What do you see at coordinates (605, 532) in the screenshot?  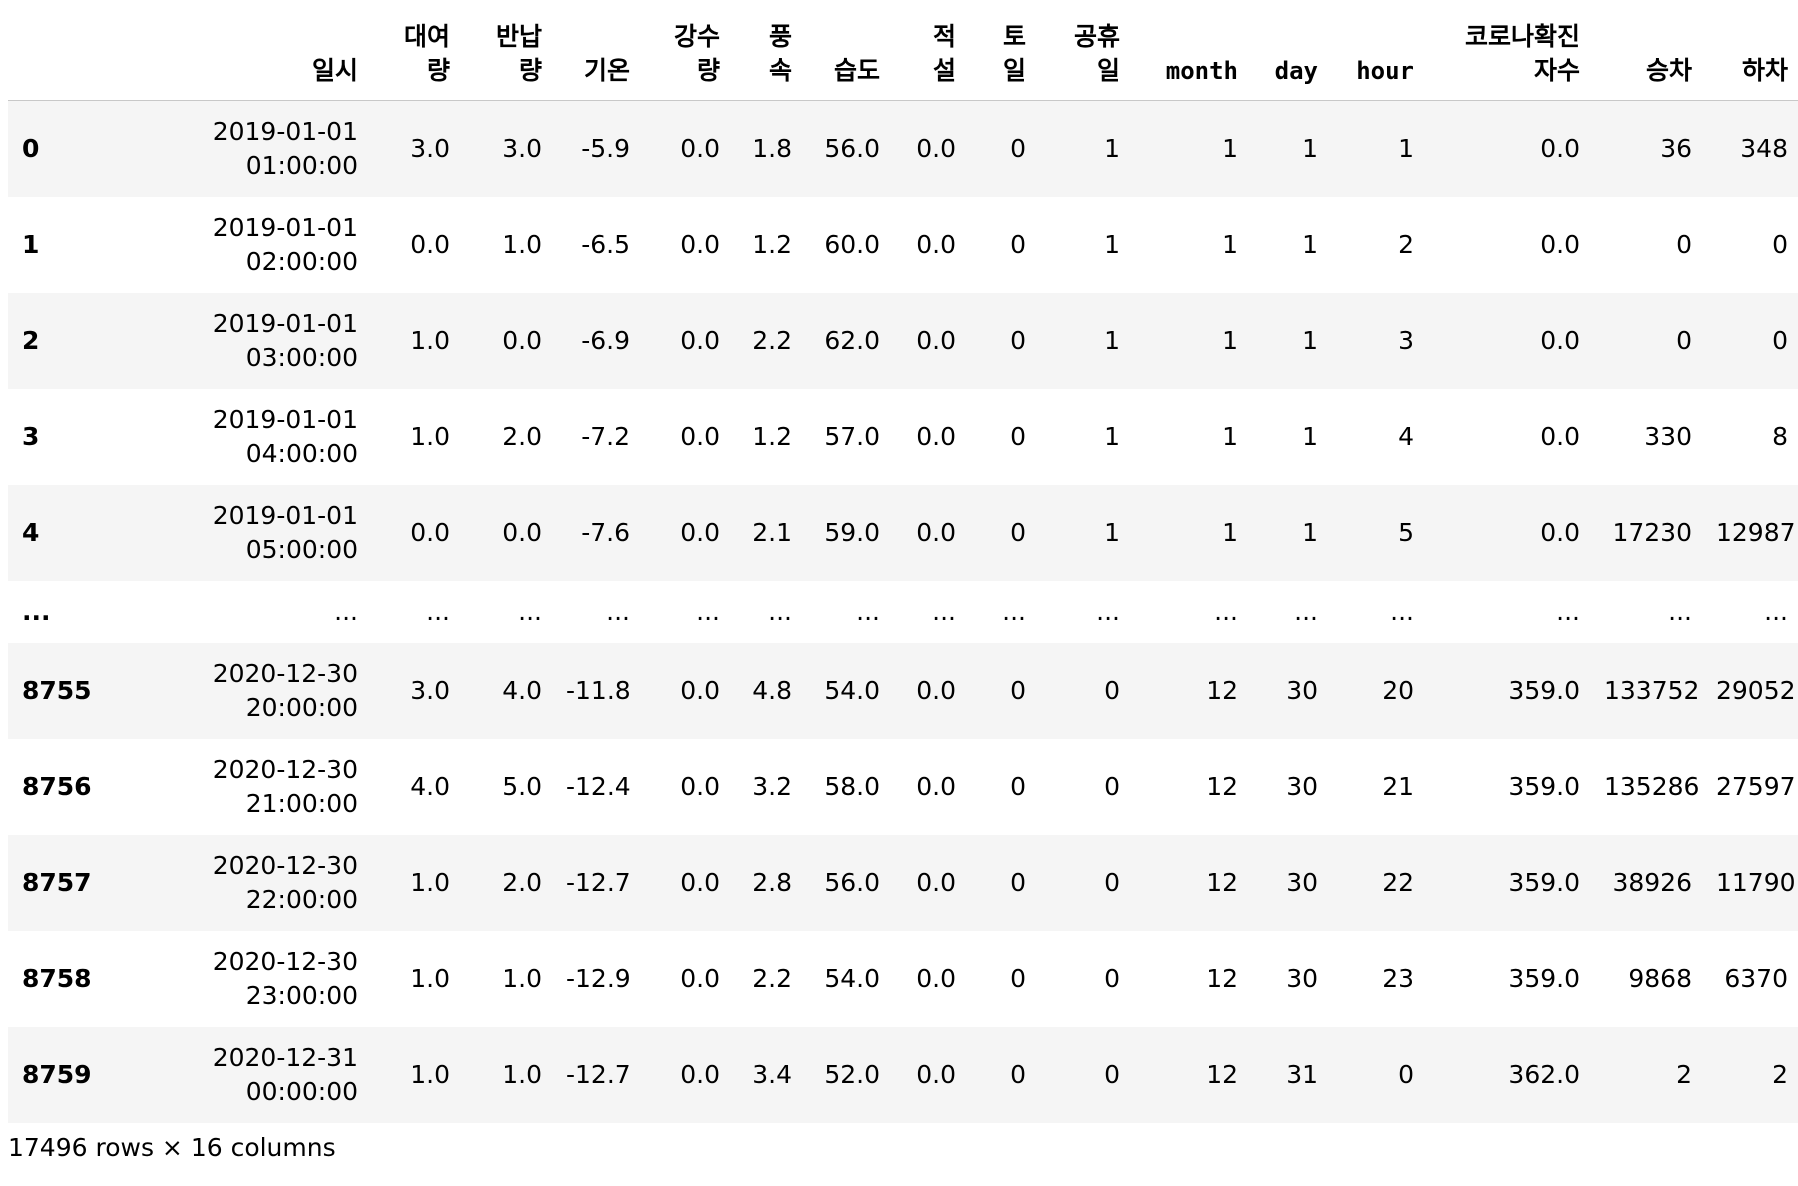 I see `cell-temp: -7.6` at bounding box center [605, 532].